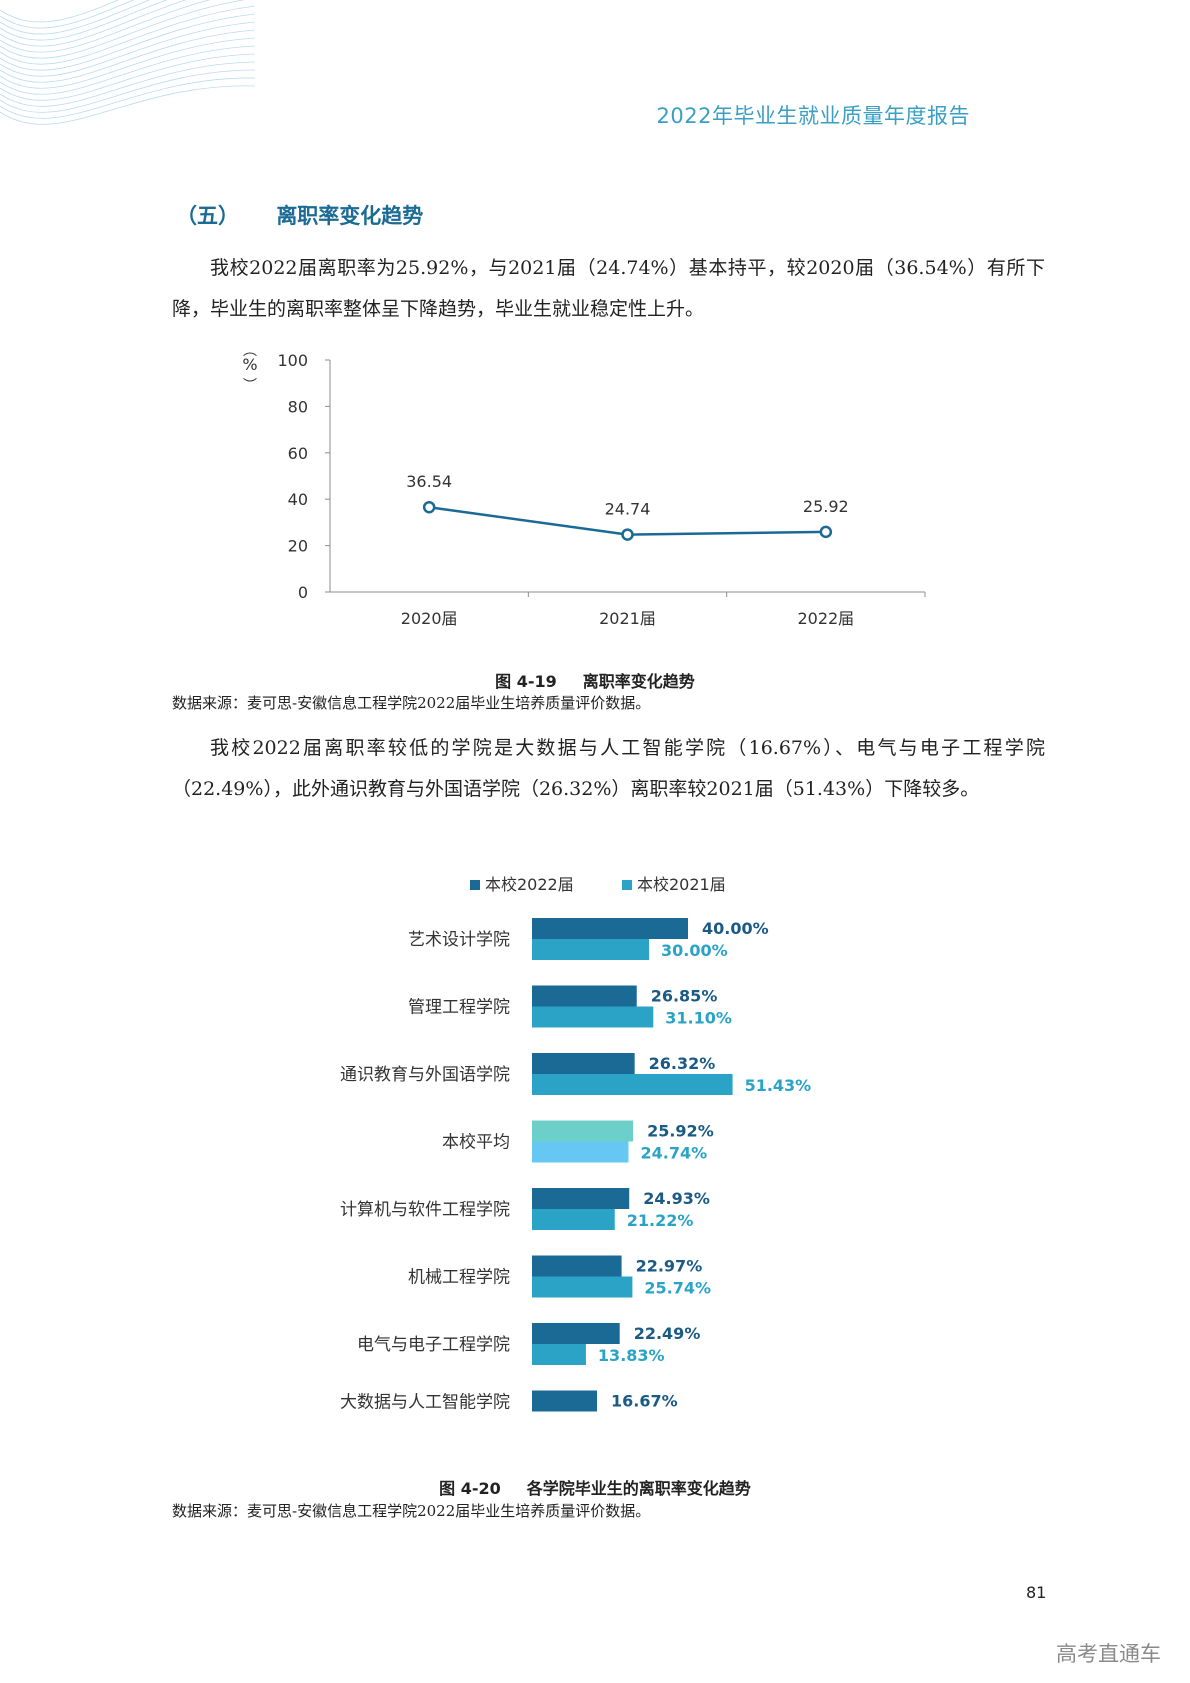 The width and height of the screenshot is (1190, 1683). What do you see at coordinates (529, 884) in the screenshot?
I see `legend-label: 本校2022届` at bounding box center [529, 884].